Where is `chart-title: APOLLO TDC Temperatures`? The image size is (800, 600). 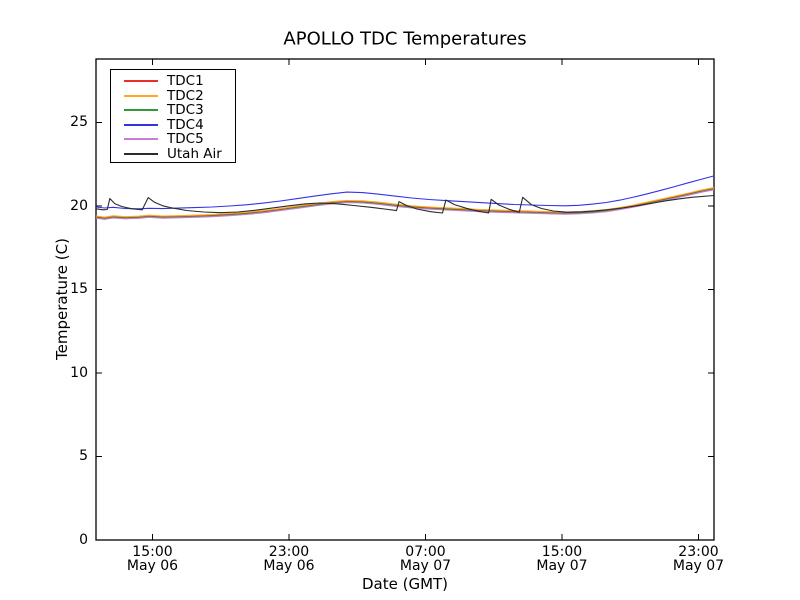 chart-title: APOLLO TDC Temperatures is located at coordinates (405, 39).